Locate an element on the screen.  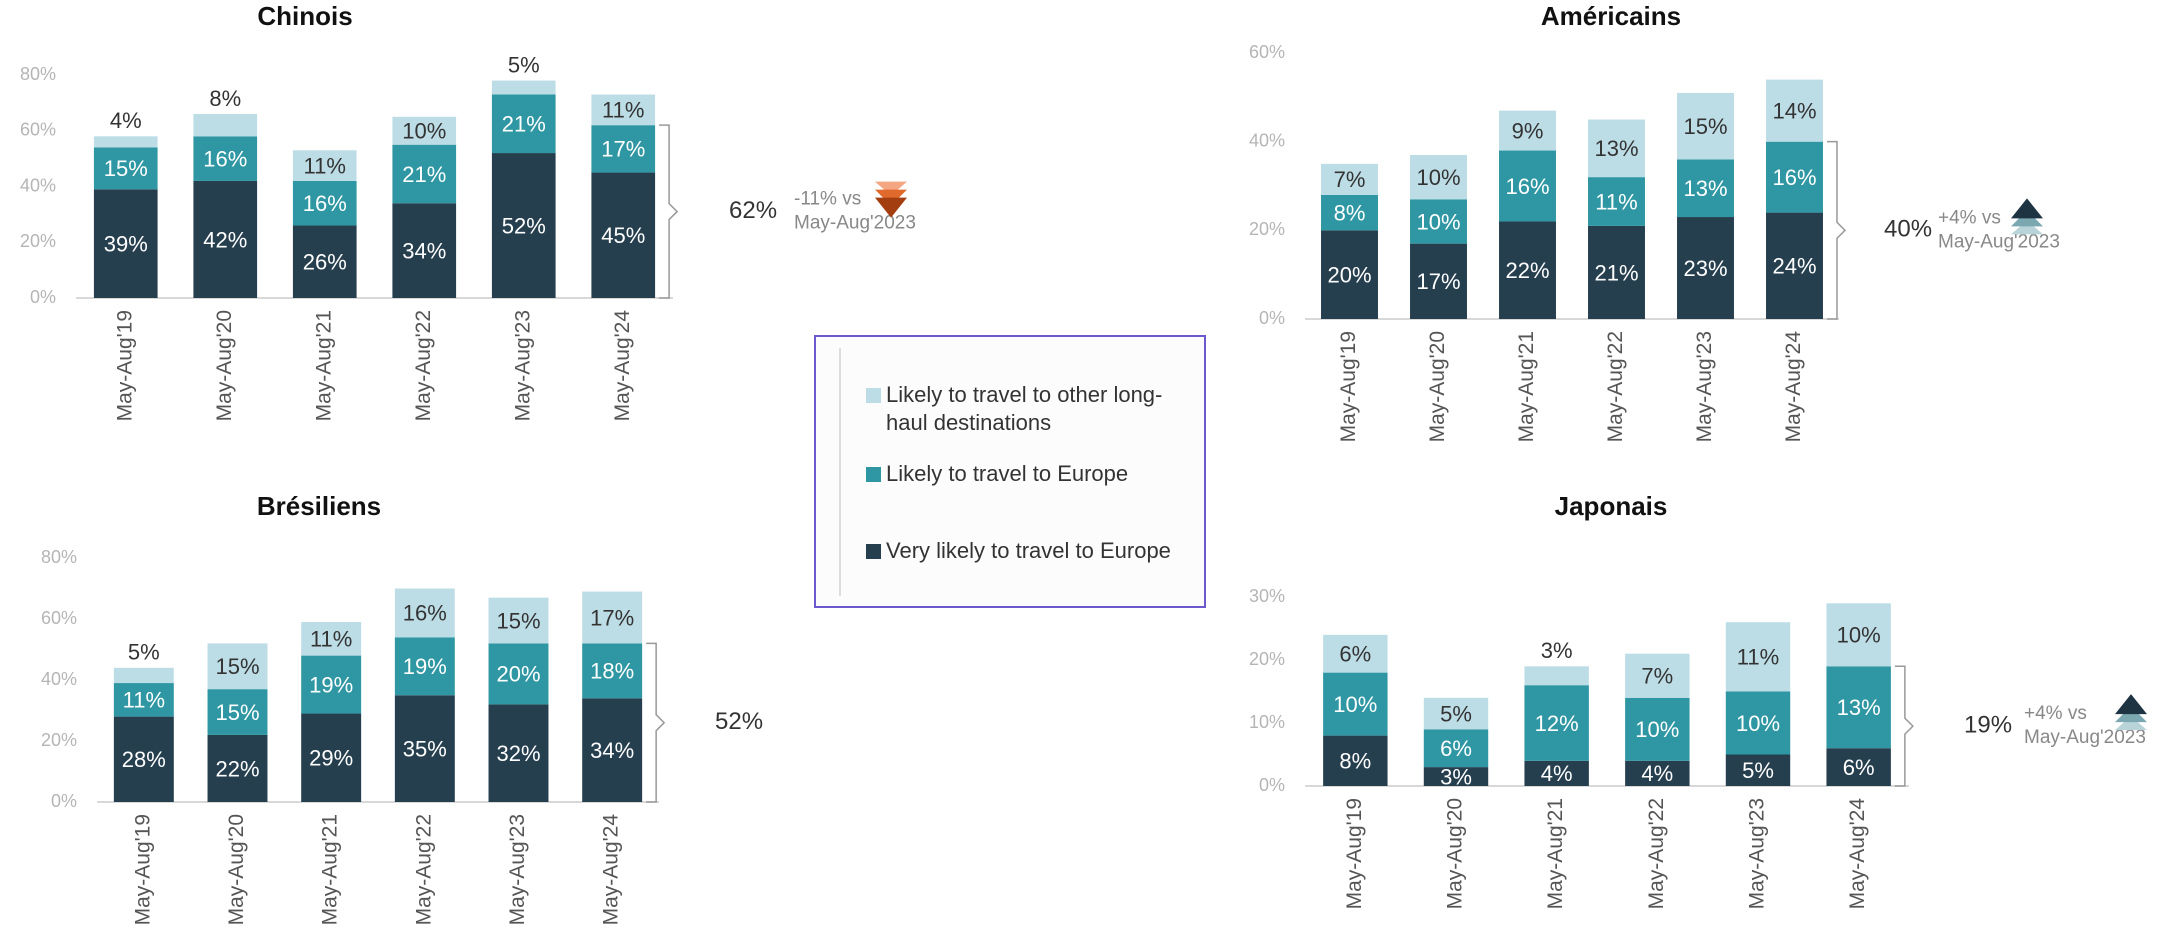
chart-title: Chinois is located at coordinates (304, 16).